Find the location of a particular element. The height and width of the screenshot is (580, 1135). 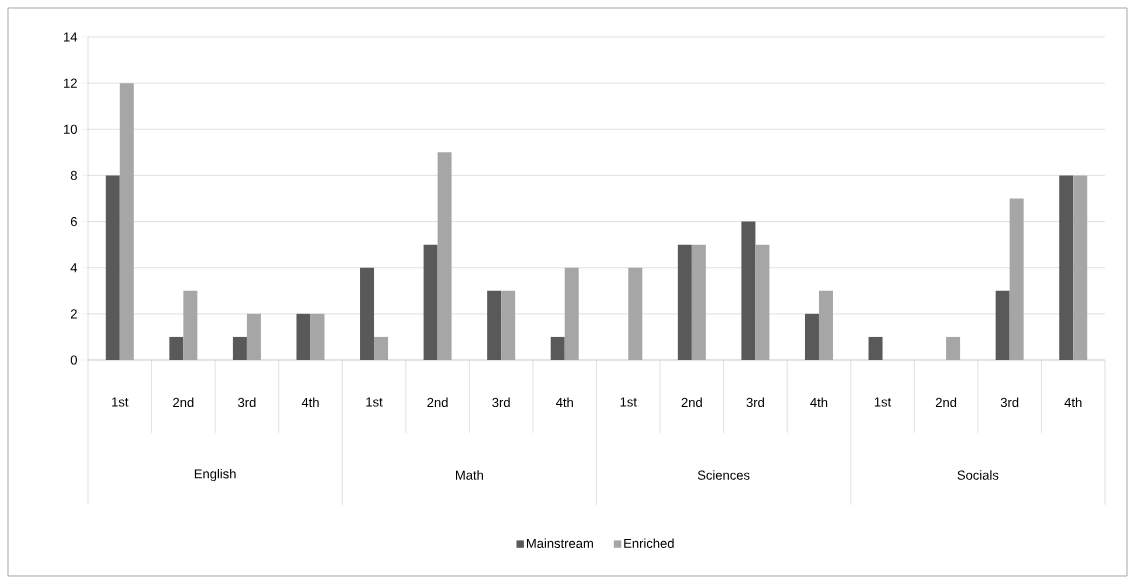

legend-label: Mainstream is located at coordinates (559, 543).